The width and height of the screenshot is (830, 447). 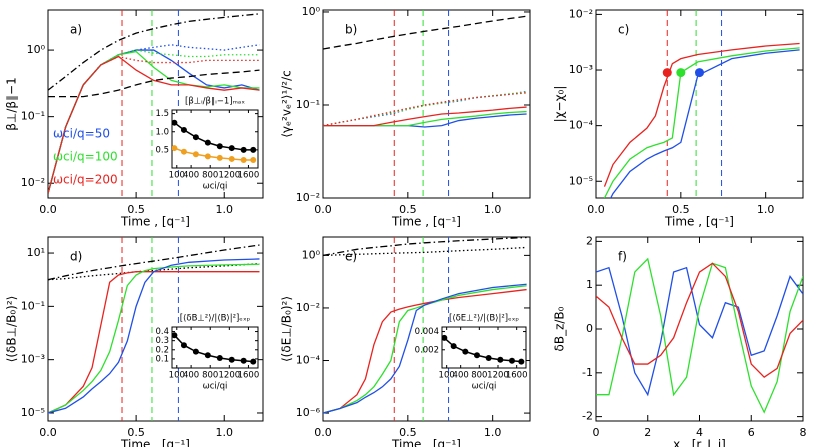 What do you see at coordinates (647, 432) in the screenshot?
I see `x-tick-label: 2` at bounding box center [647, 432].